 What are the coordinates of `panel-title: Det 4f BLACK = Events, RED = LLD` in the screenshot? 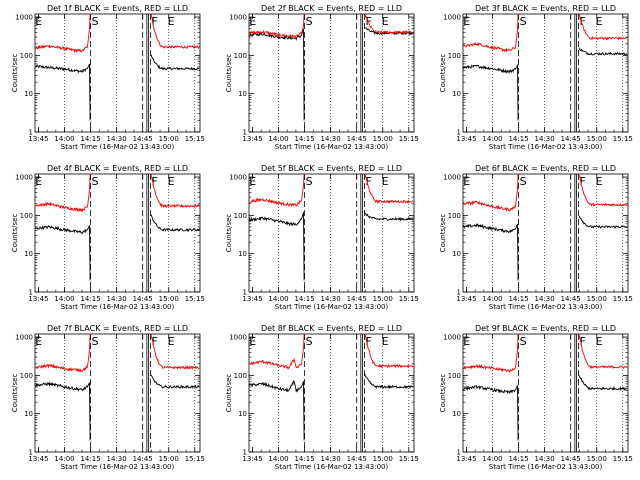 It's located at (117, 168).